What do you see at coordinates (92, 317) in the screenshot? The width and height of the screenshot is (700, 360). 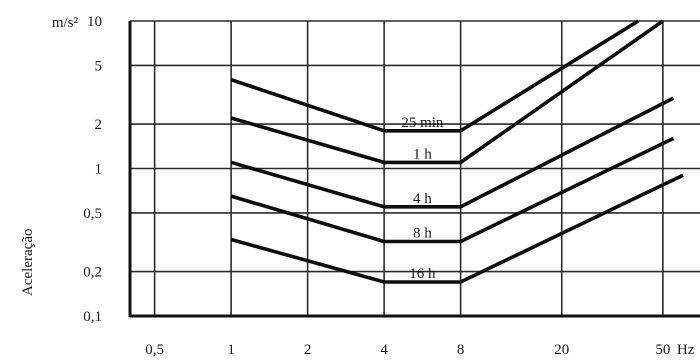 I see `y-tick-label: 0,1` at bounding box center [92, 317].